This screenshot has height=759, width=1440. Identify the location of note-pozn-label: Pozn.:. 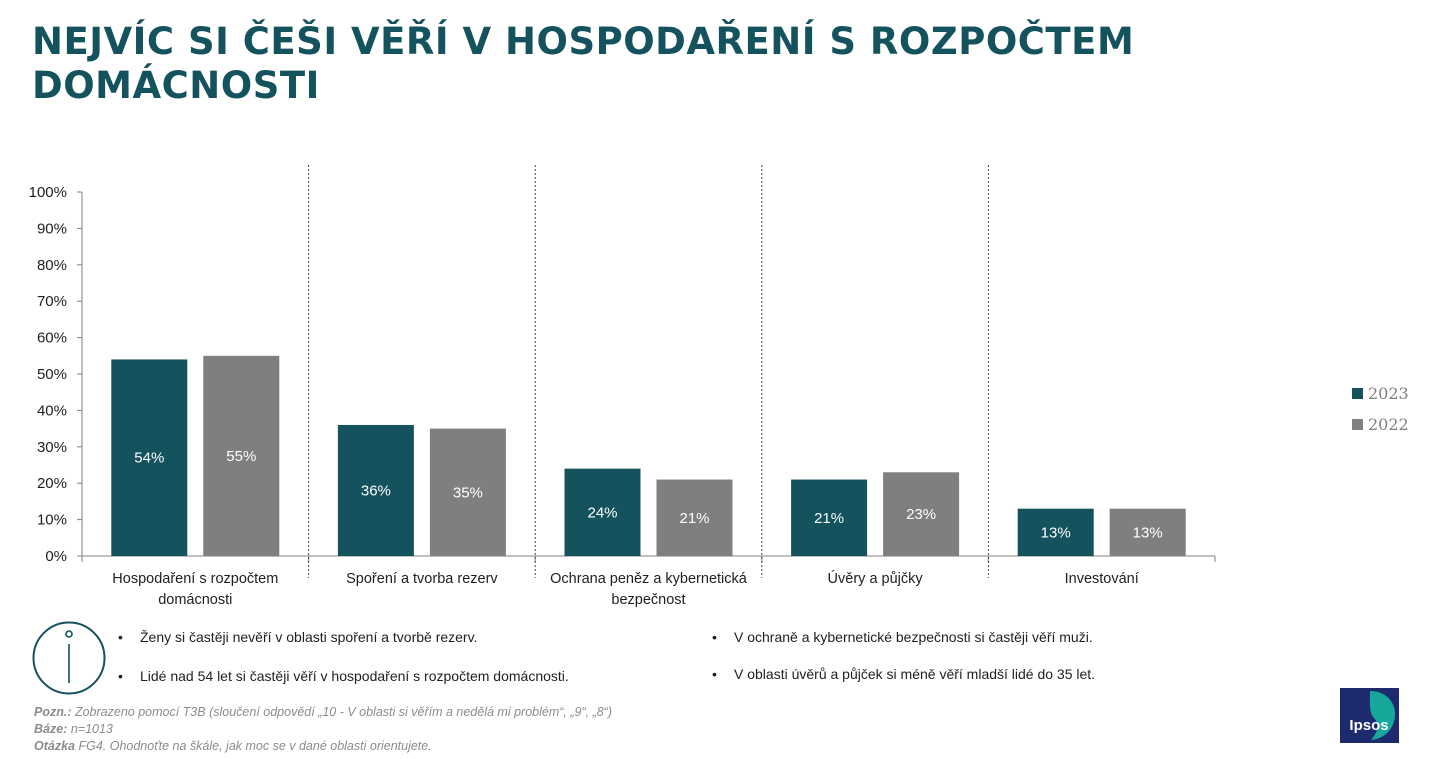
(53, 712).